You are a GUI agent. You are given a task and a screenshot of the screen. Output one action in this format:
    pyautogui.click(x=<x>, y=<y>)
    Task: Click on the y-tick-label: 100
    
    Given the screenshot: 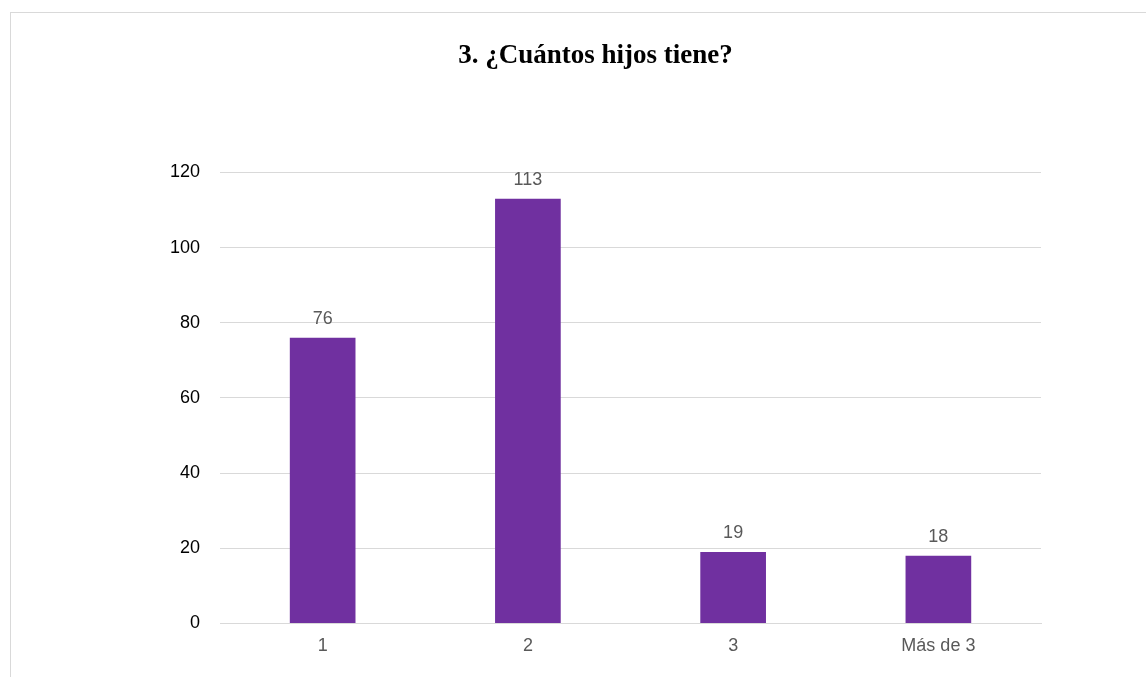 What is the action you would take?
    pyautogui.click(x=185, y=246)
    